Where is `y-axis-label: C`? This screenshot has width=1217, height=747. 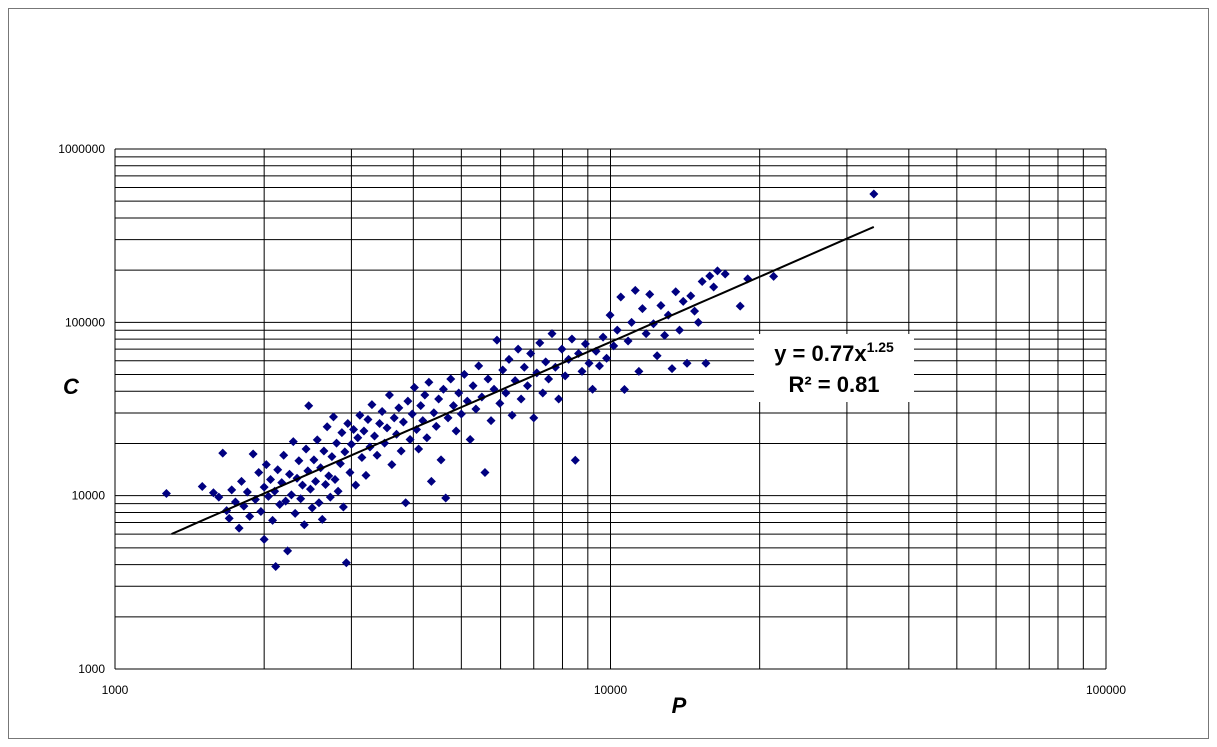 y-axis-label: C is located at coordinates (71, 386).